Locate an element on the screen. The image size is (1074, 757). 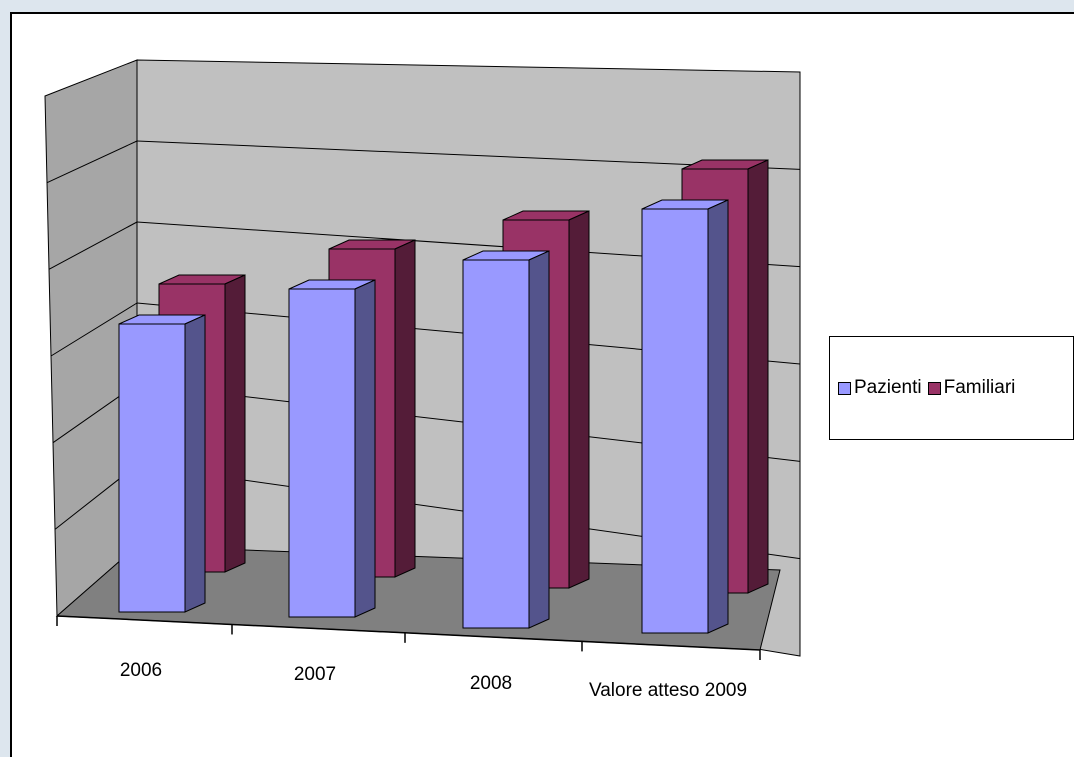
x-tick-label: 2007 is located at coordinates (315, 674).